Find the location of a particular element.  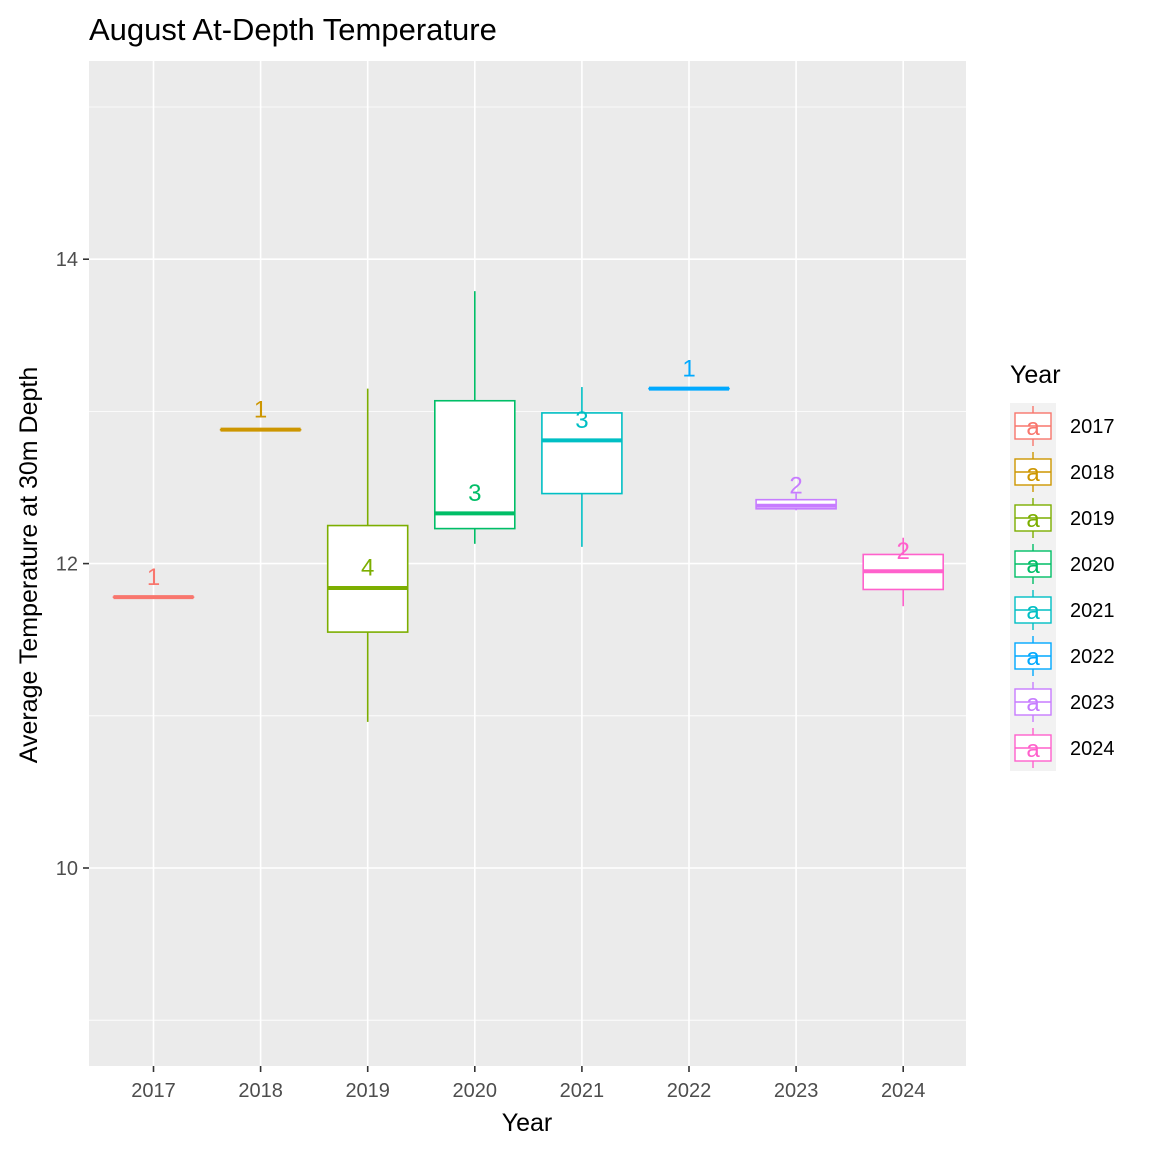

legend-item-2022: a 2022 is located at coordinates (1062, 656).